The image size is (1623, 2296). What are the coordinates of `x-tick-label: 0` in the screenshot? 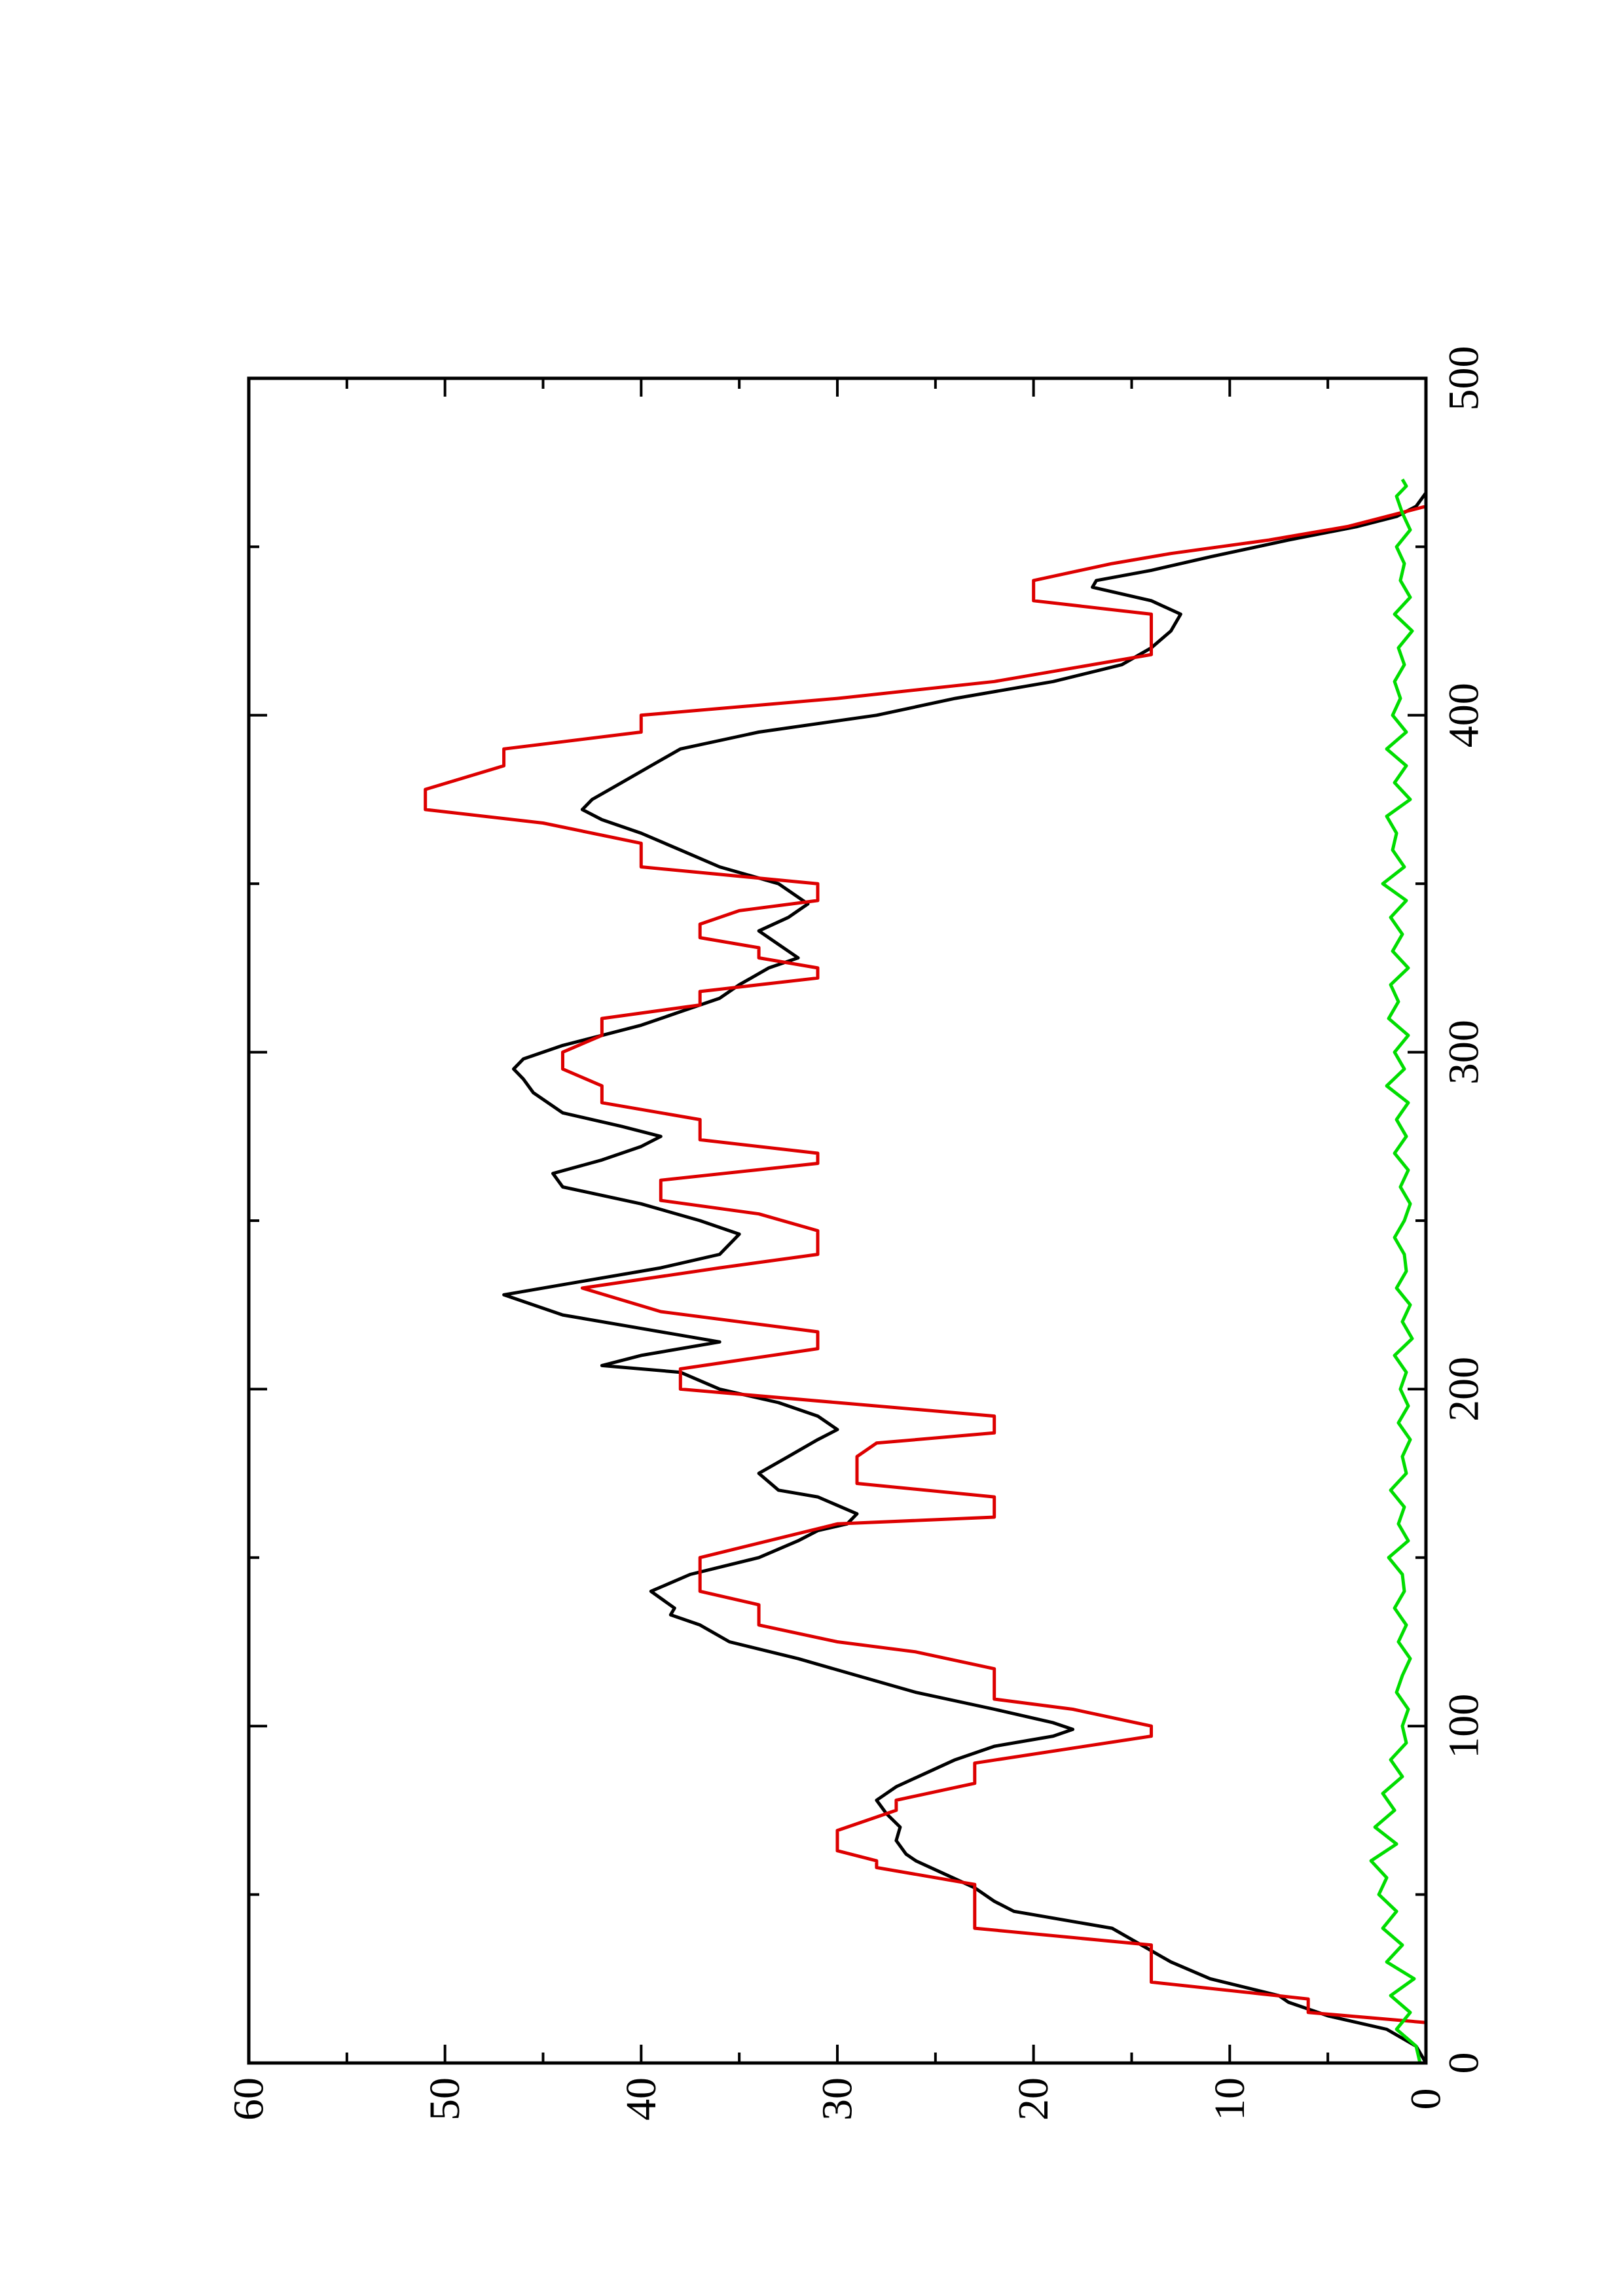 It's located at (1464, 2063).